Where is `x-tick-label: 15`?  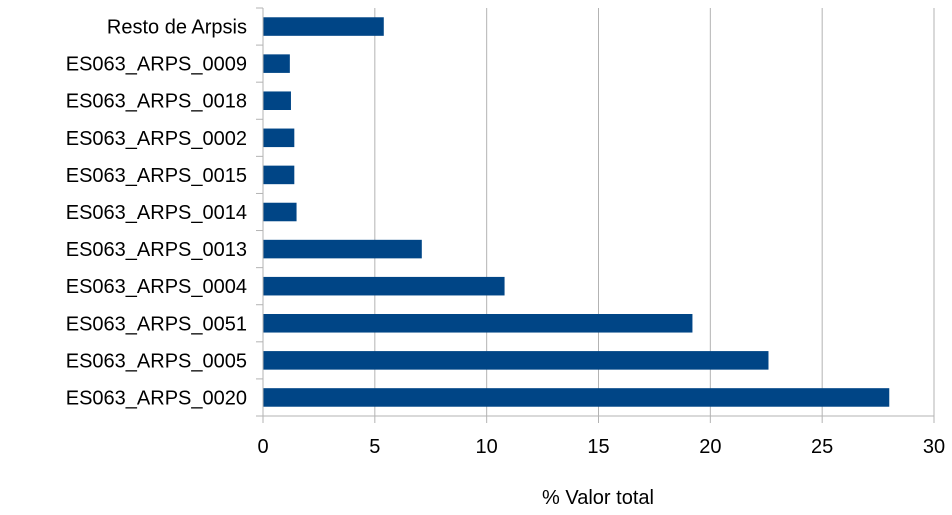 x-tick-label: 15 is located at coordinates (598, 447).